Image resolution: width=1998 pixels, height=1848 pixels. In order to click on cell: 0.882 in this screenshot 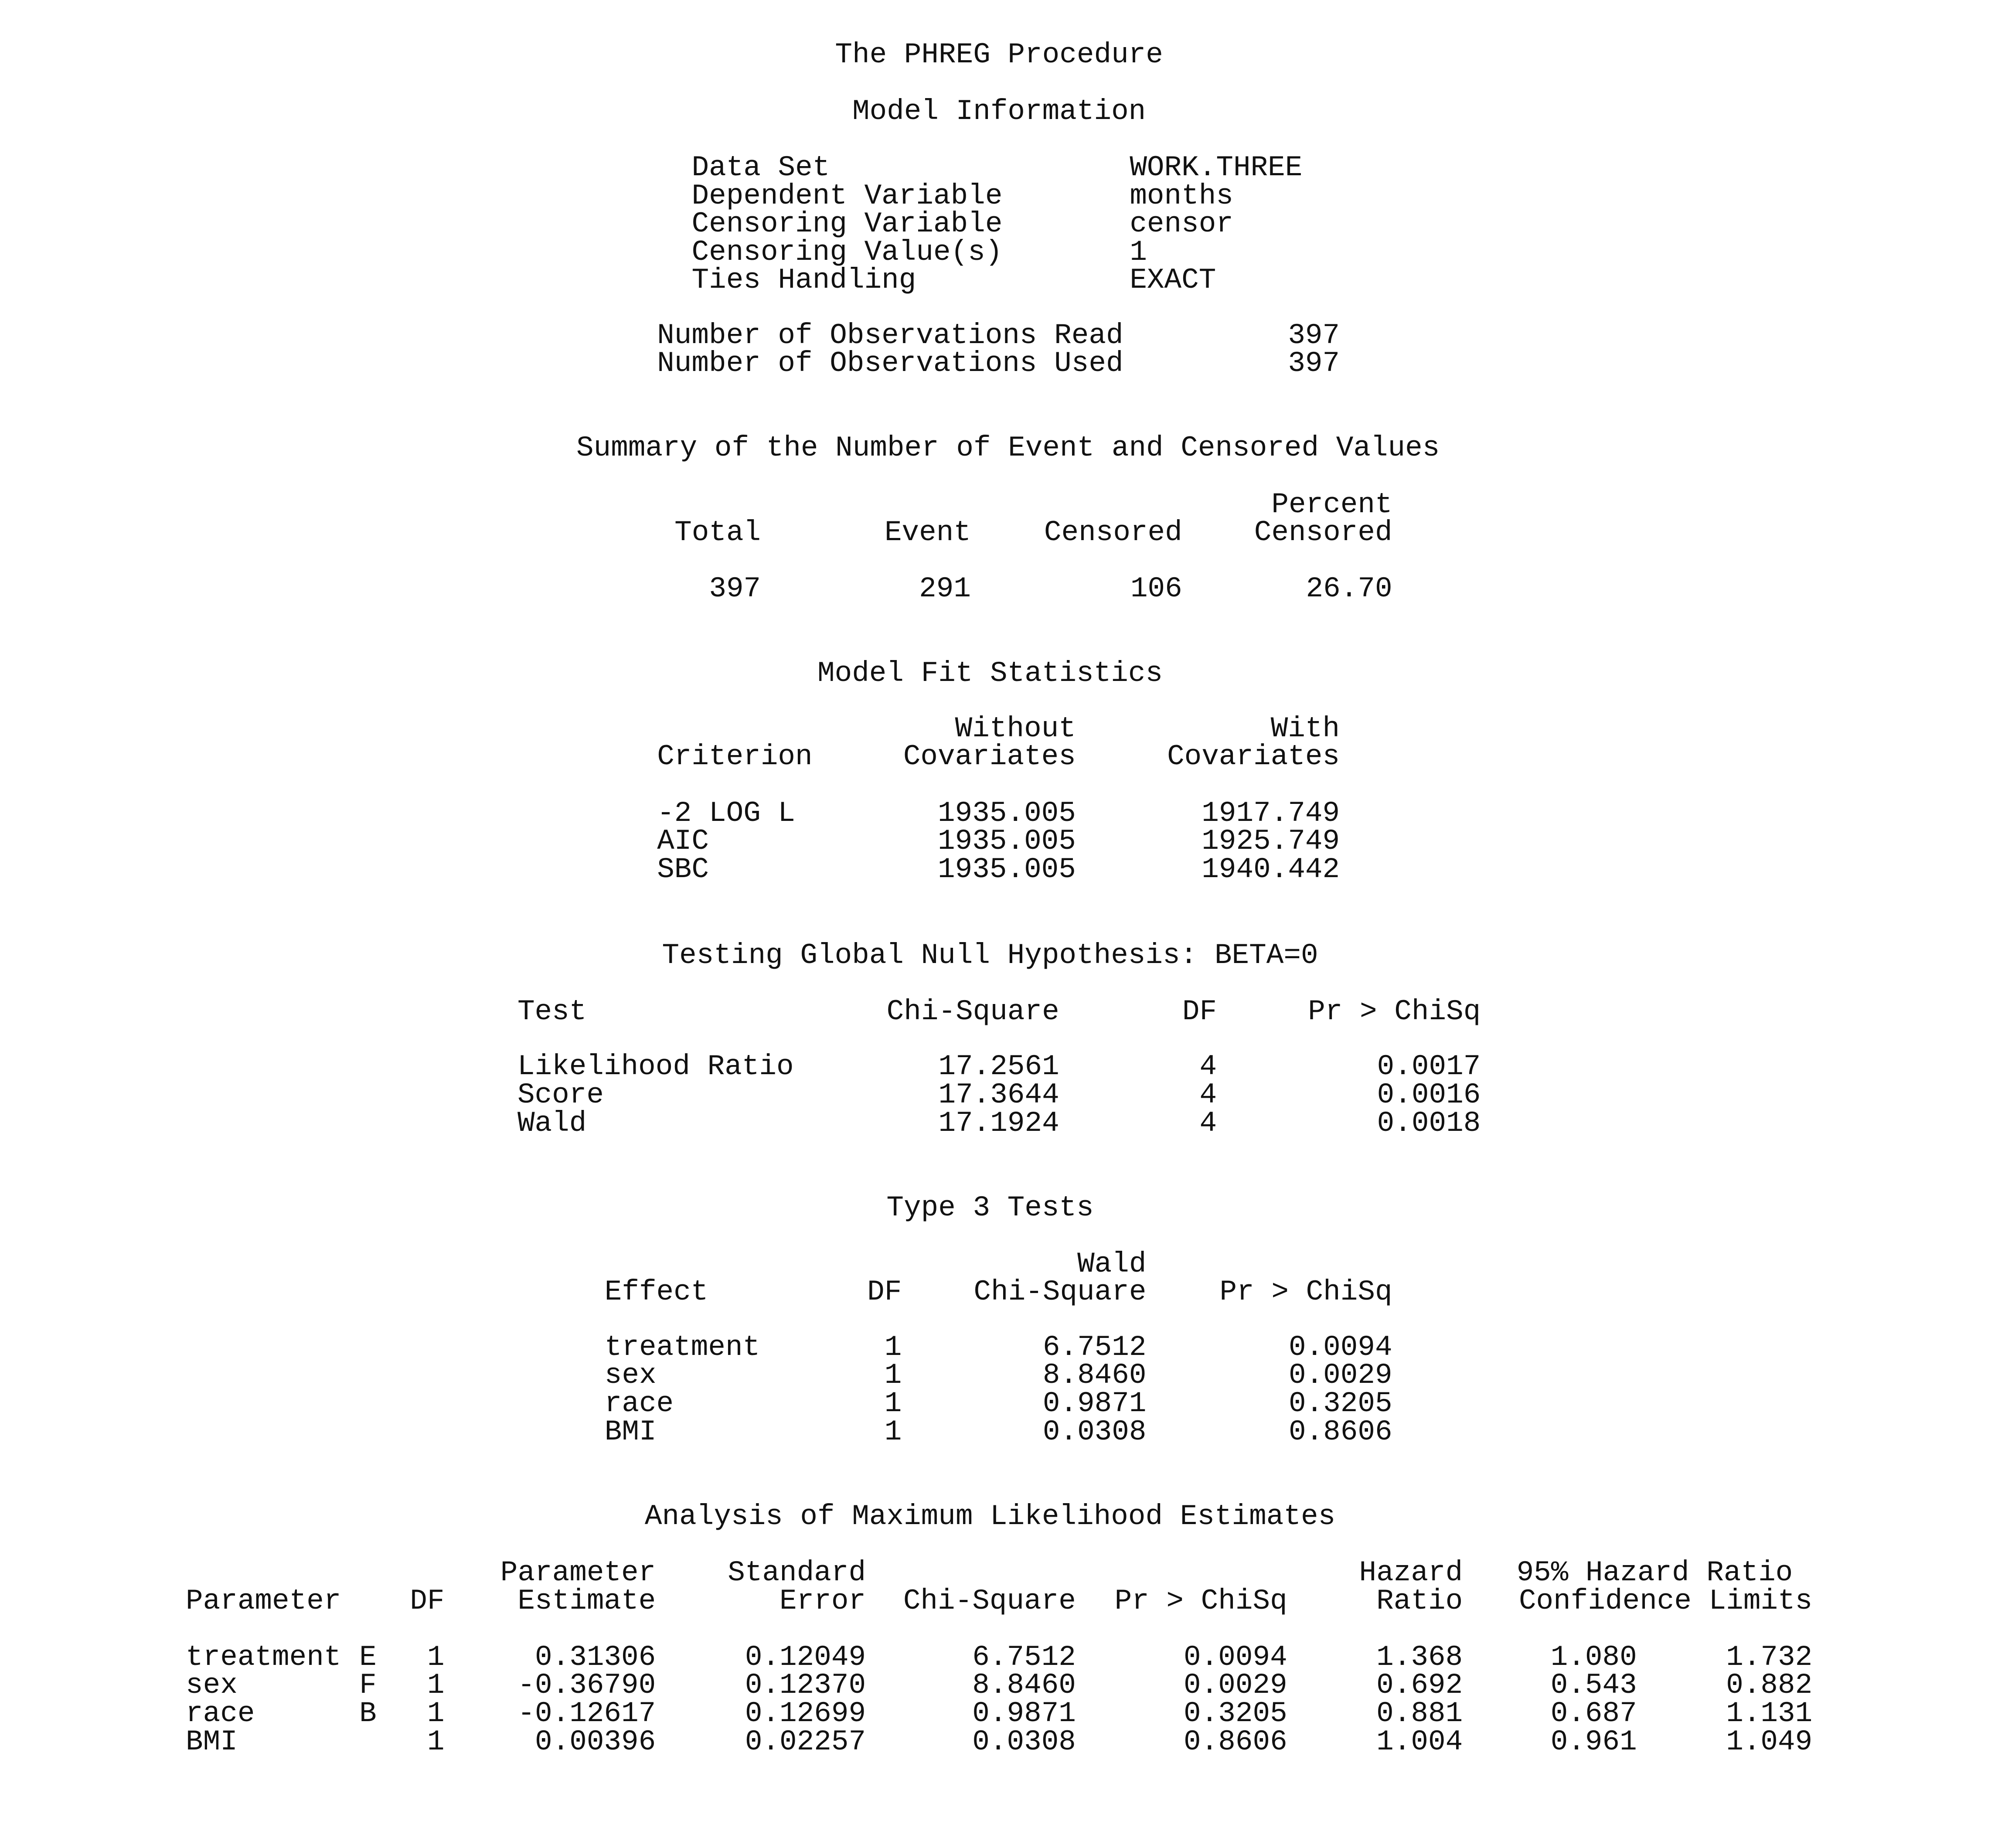, I will do `click(1770, 1685)`.